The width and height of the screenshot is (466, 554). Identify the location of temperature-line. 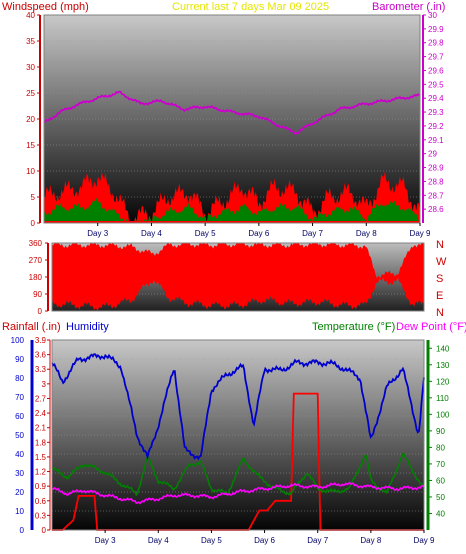
(238, 474).